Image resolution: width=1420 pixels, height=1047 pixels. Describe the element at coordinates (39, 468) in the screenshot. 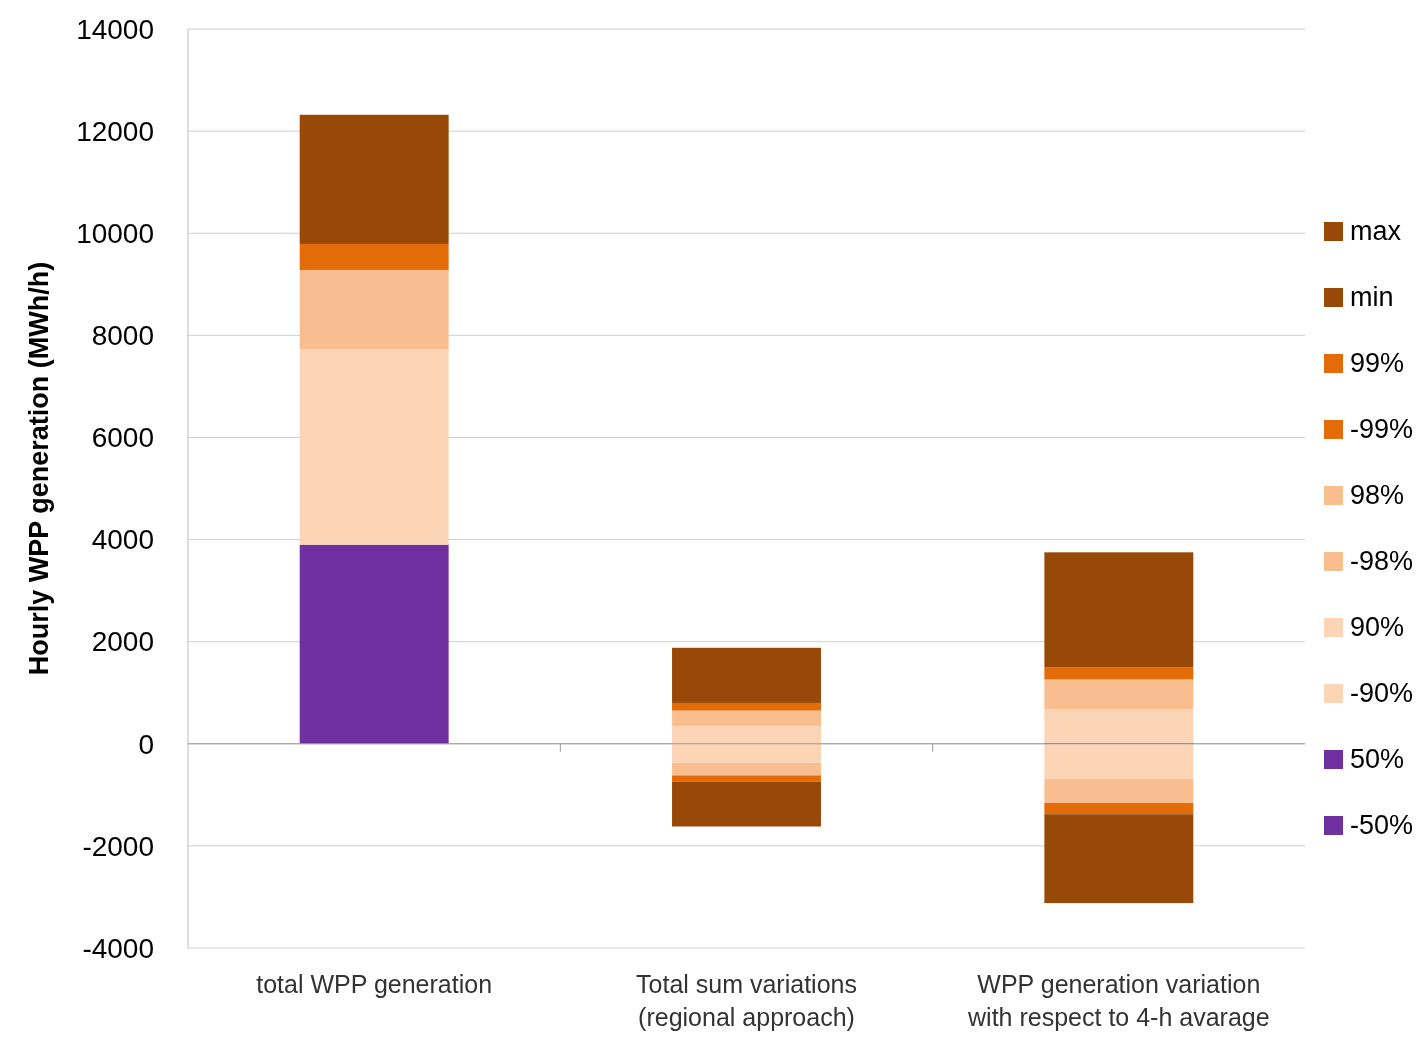

I see `y-axis-title: Hourly WPP generation (MWh/h)` at that location.